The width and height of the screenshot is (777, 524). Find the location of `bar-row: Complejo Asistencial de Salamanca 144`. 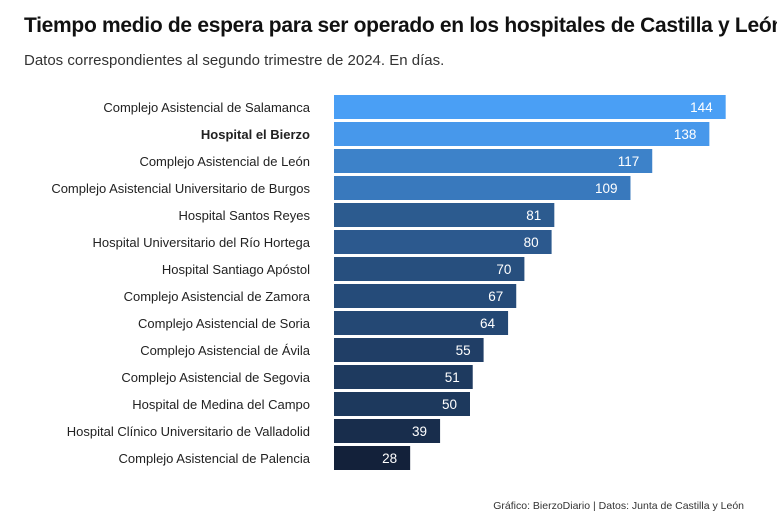

bar-row: Complejo Asistencial de Salamanca 144 is located at coordinates (414, 107).